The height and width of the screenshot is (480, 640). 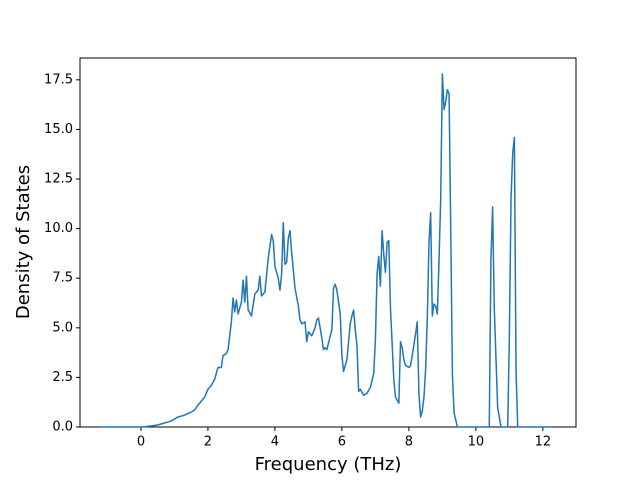 What do you see at coordinates (62, 377) in the screenshot?
I see `y-tick-label: 2.5` at bounding box center [62, 377].